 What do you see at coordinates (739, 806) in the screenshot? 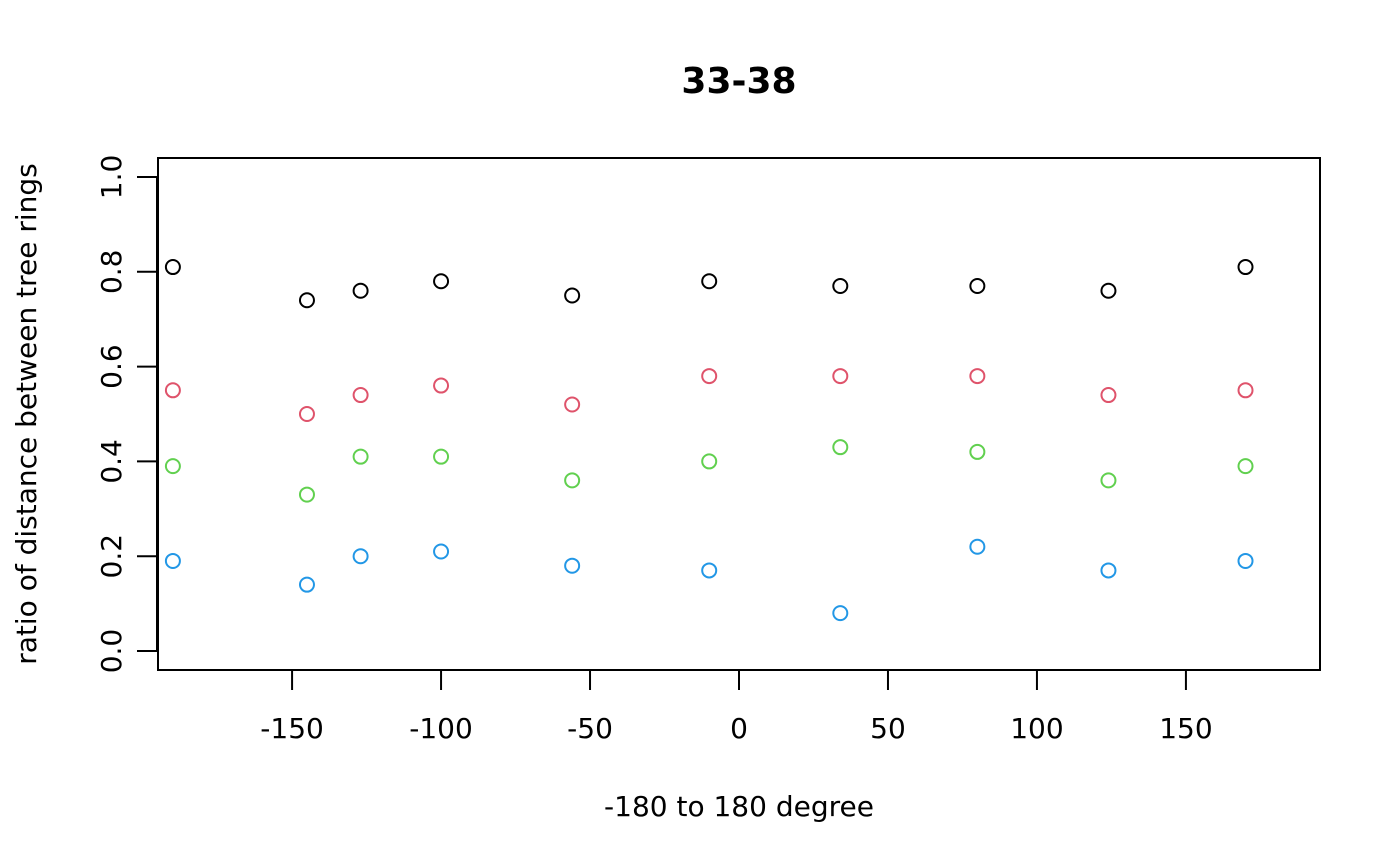
I see `x-axis-title: -180 to 180 degree` at bounding box center [739, 806].